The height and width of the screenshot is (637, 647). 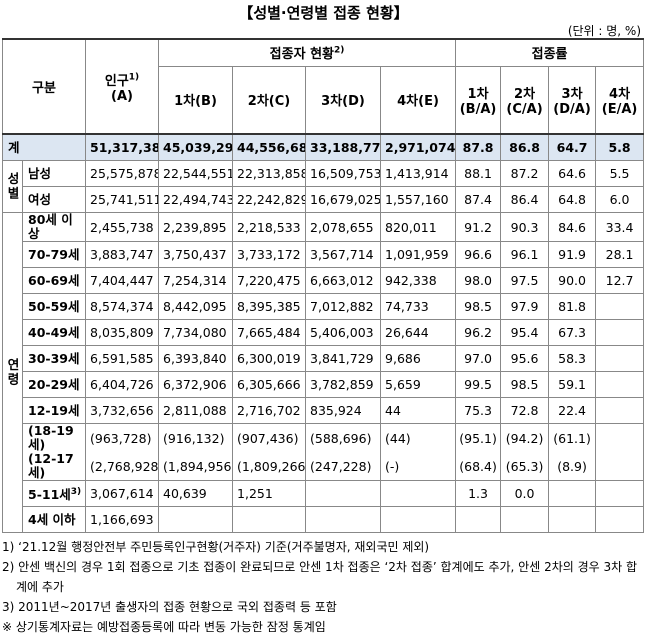 What do you see at coordinates (343, 147) in the screenshot?
I see `cell: 33,188,778` at bounding box center [343, 147].